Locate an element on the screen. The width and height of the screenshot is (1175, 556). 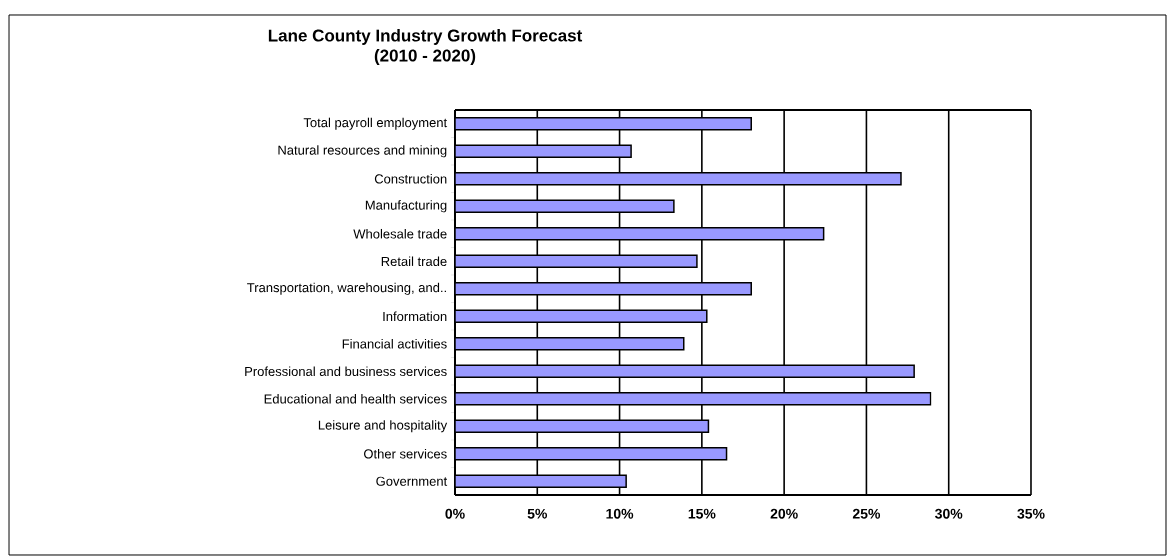
x-tick-label: 30% is located at coordinates (949, 513).